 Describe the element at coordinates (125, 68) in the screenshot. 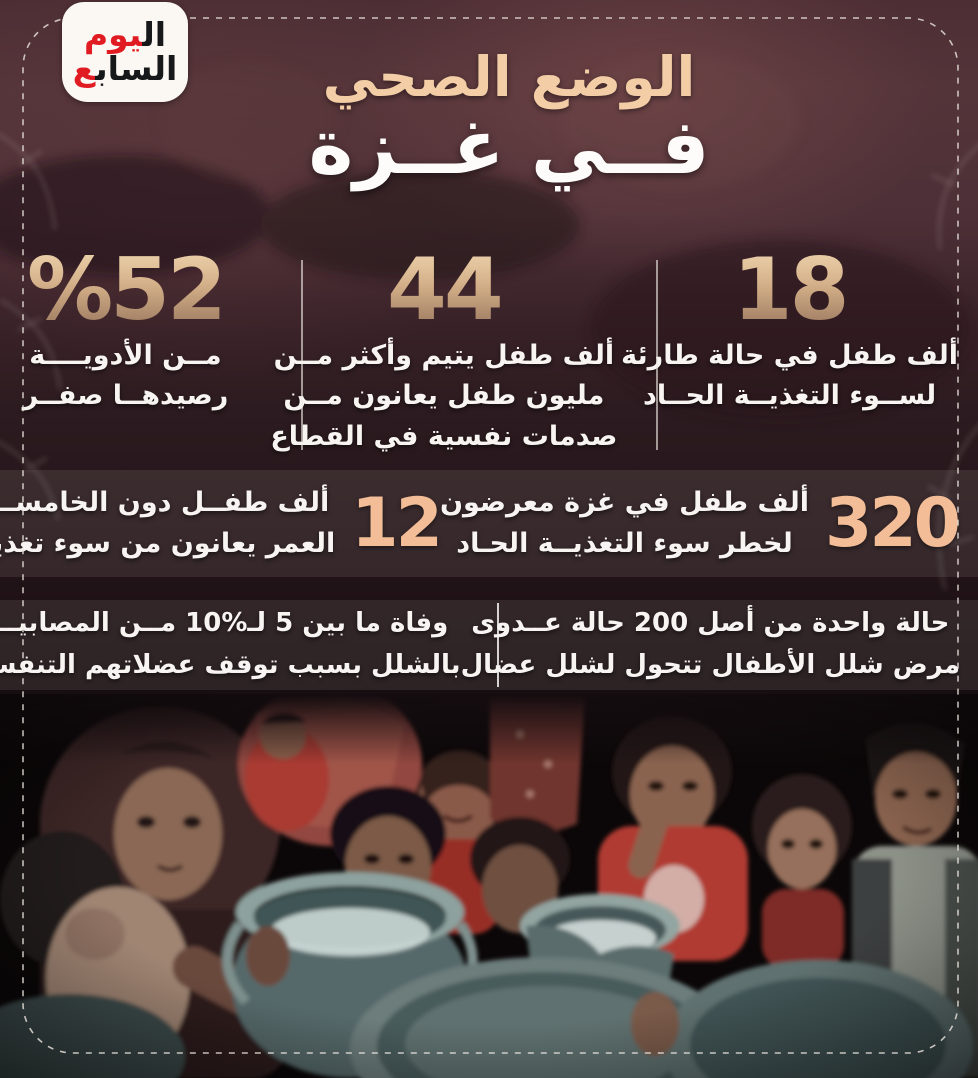

I see `logo-line2: السابع` at that location.